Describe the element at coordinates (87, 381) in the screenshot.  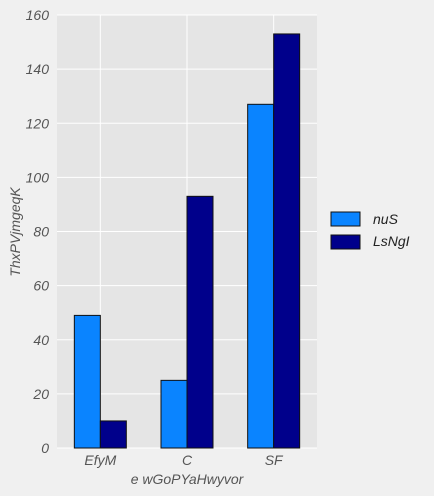
I see `bar-nus-efym` at that location.